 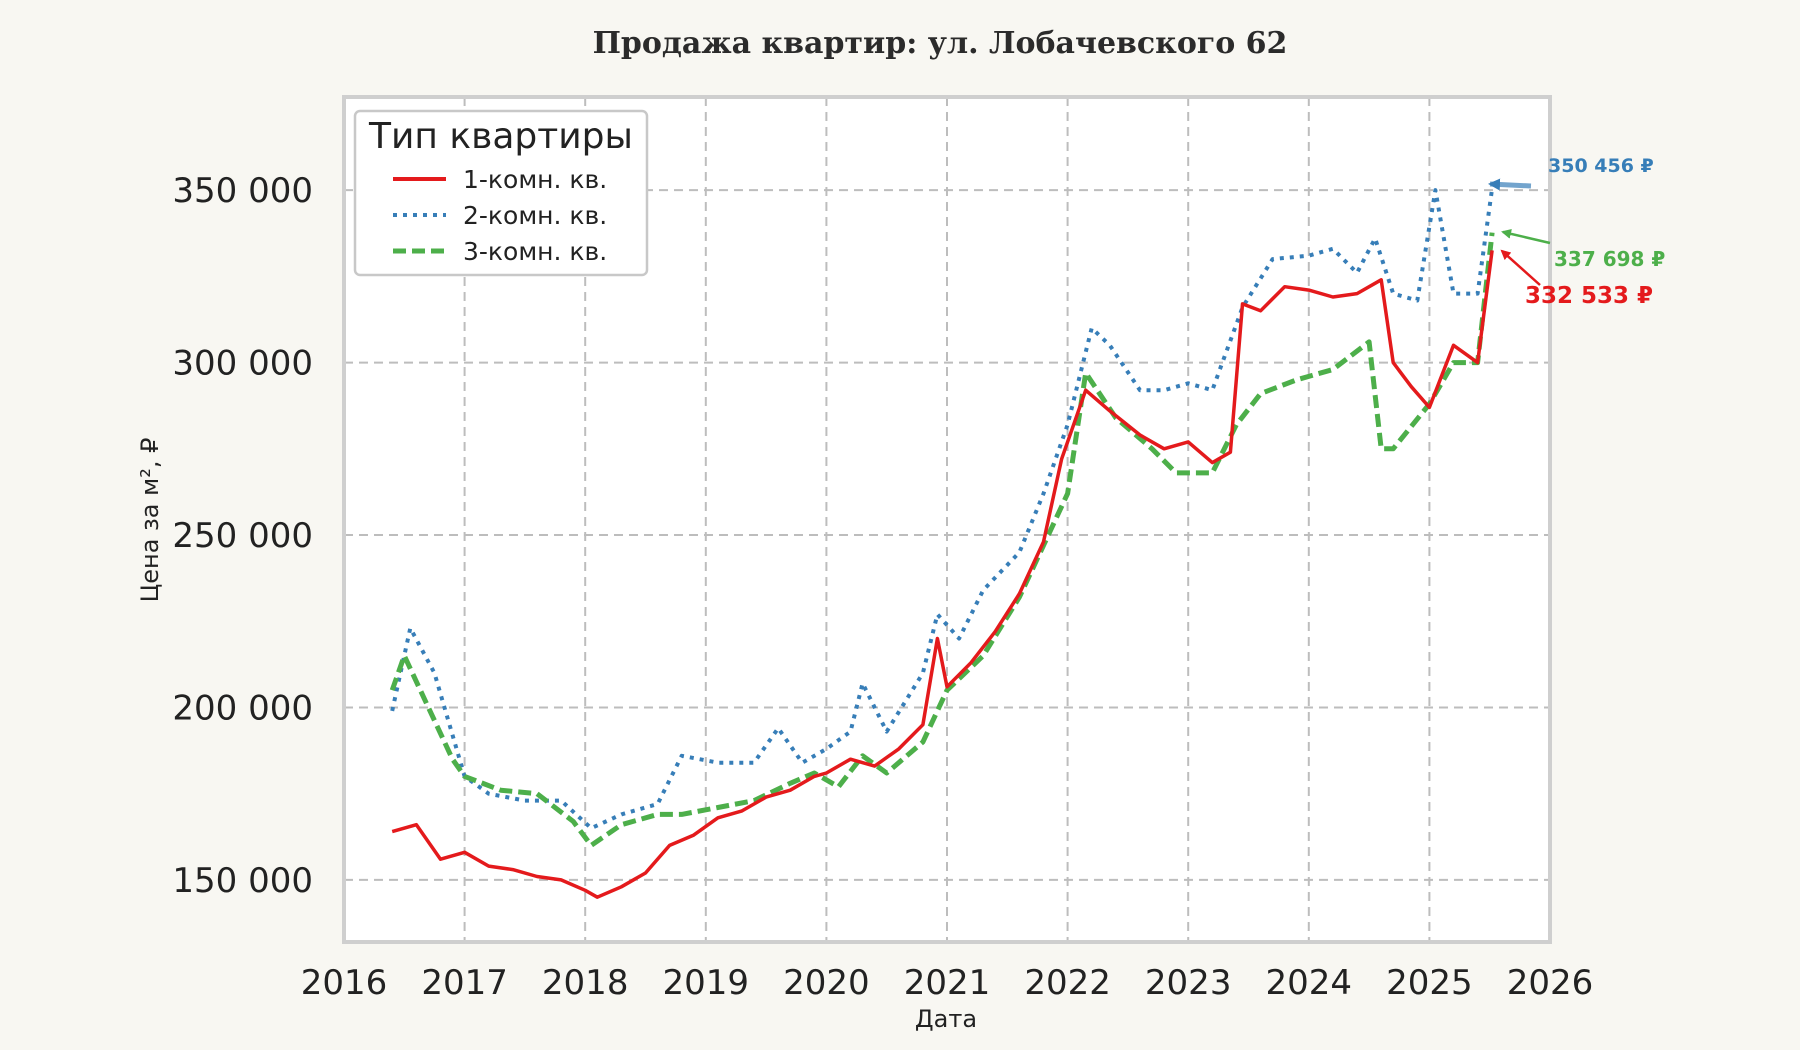 What do you see at coordinates (1520, 267) in the screenshot?
I see `annotation-arrow-1room` at bounding box center [1520, 267].